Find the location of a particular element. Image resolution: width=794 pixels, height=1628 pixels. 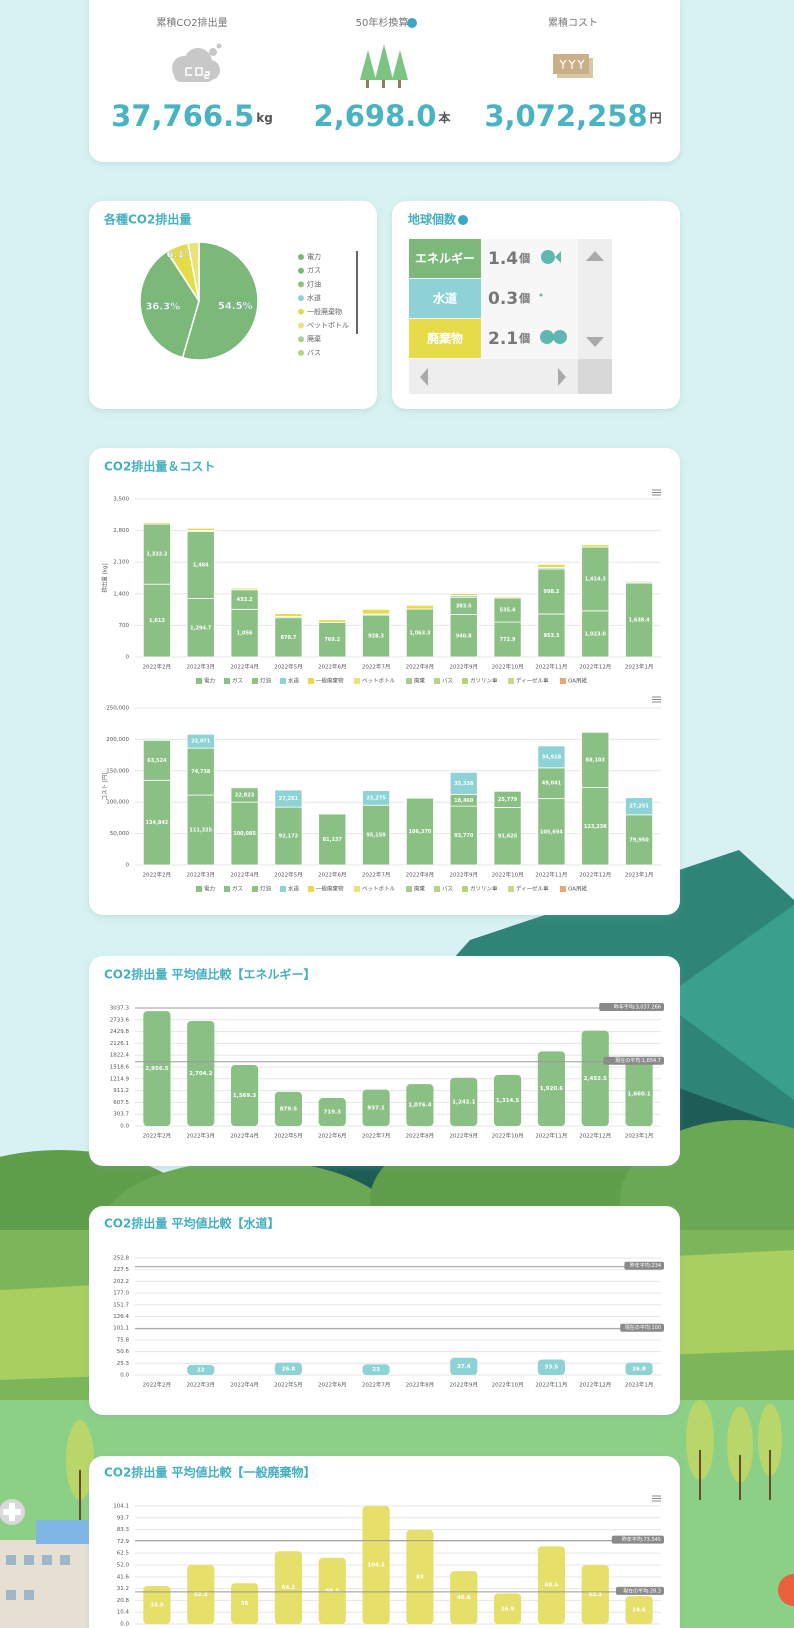

scroll-left is located at coordinates (424, 377).